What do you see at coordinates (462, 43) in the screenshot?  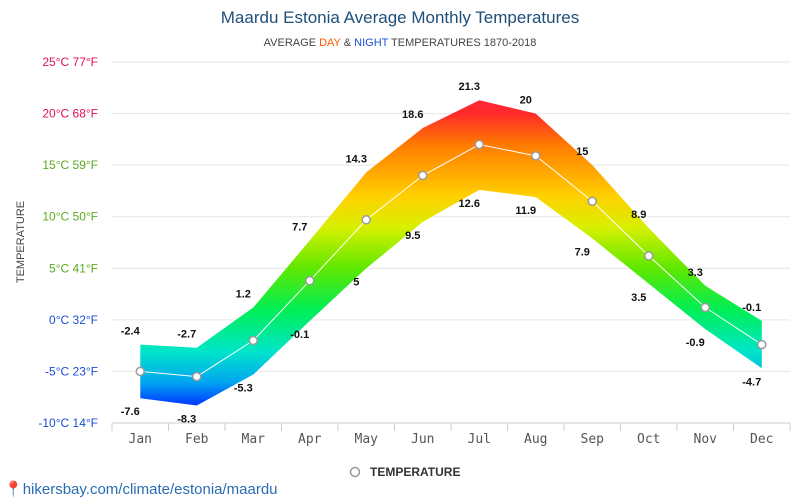 I see `subtitle-suffix: TEMPERATURES 1870-2018` at bounding box center [462, 43].